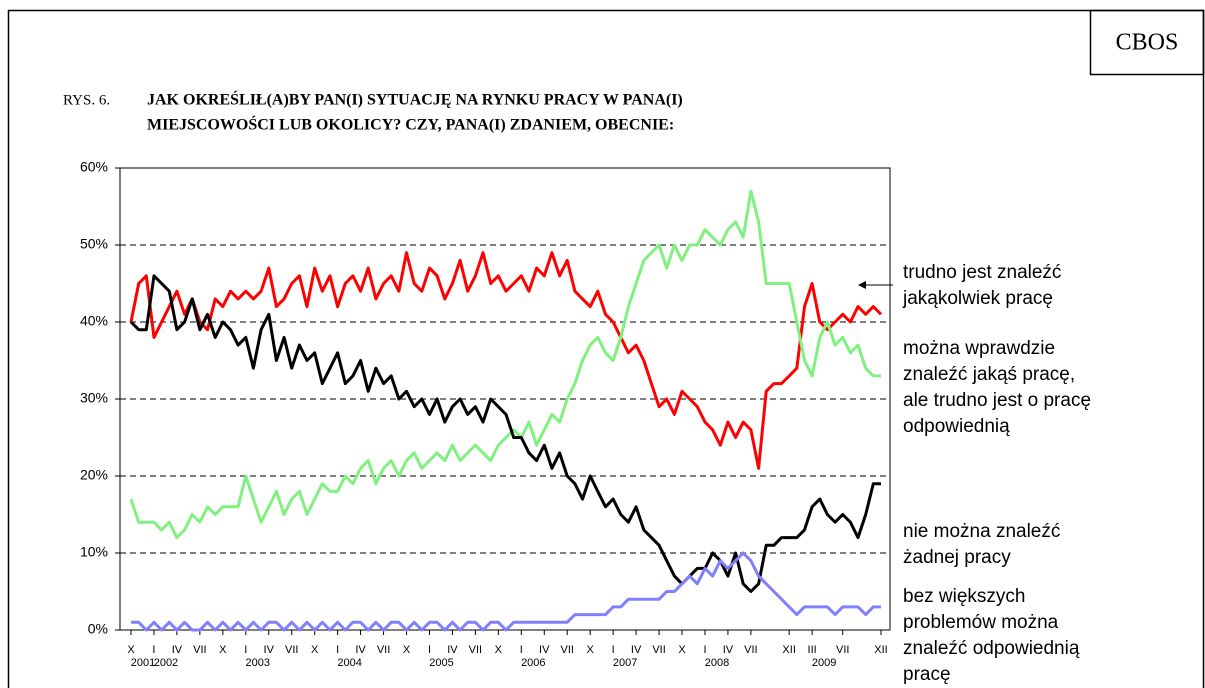  Describe the element at coordinates (982, 285) in the screenshot. I see `legend-entry: trudno jest znaleźć jakąkolwiek pracę` at that location.